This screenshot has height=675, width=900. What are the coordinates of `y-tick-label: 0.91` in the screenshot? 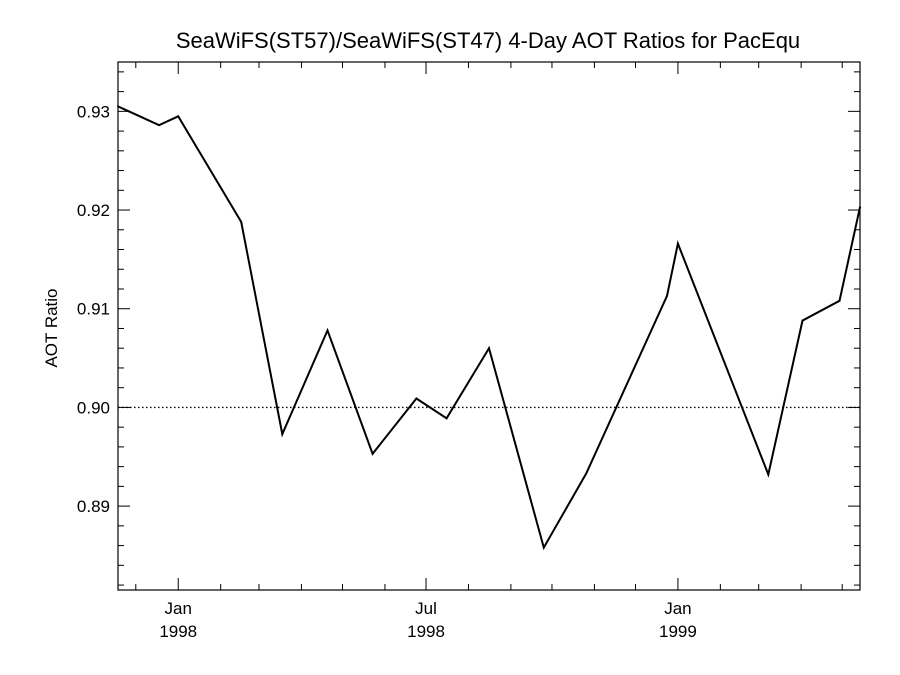 It's located at (93, 309).